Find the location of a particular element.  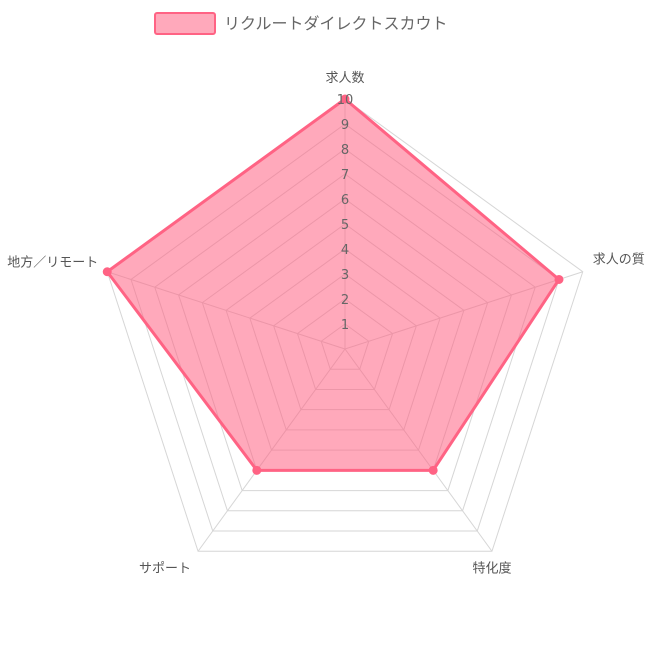

legend: リクルートダイレクトスカウト is located at coordinates (301, 23).